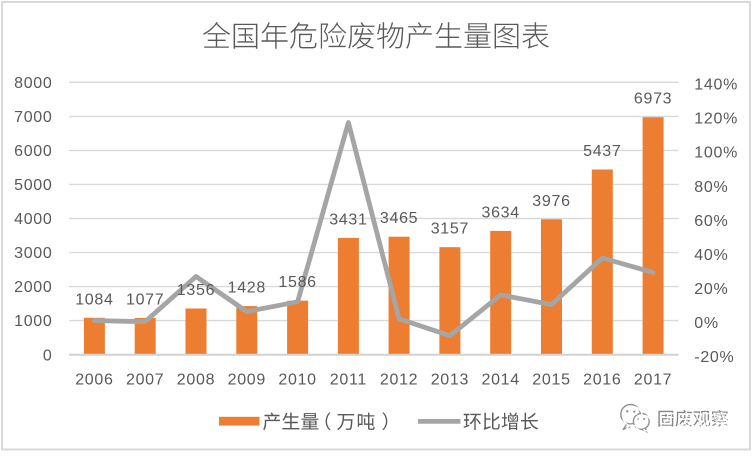  I want to click on svg-text: 100%, so click(716, 153).